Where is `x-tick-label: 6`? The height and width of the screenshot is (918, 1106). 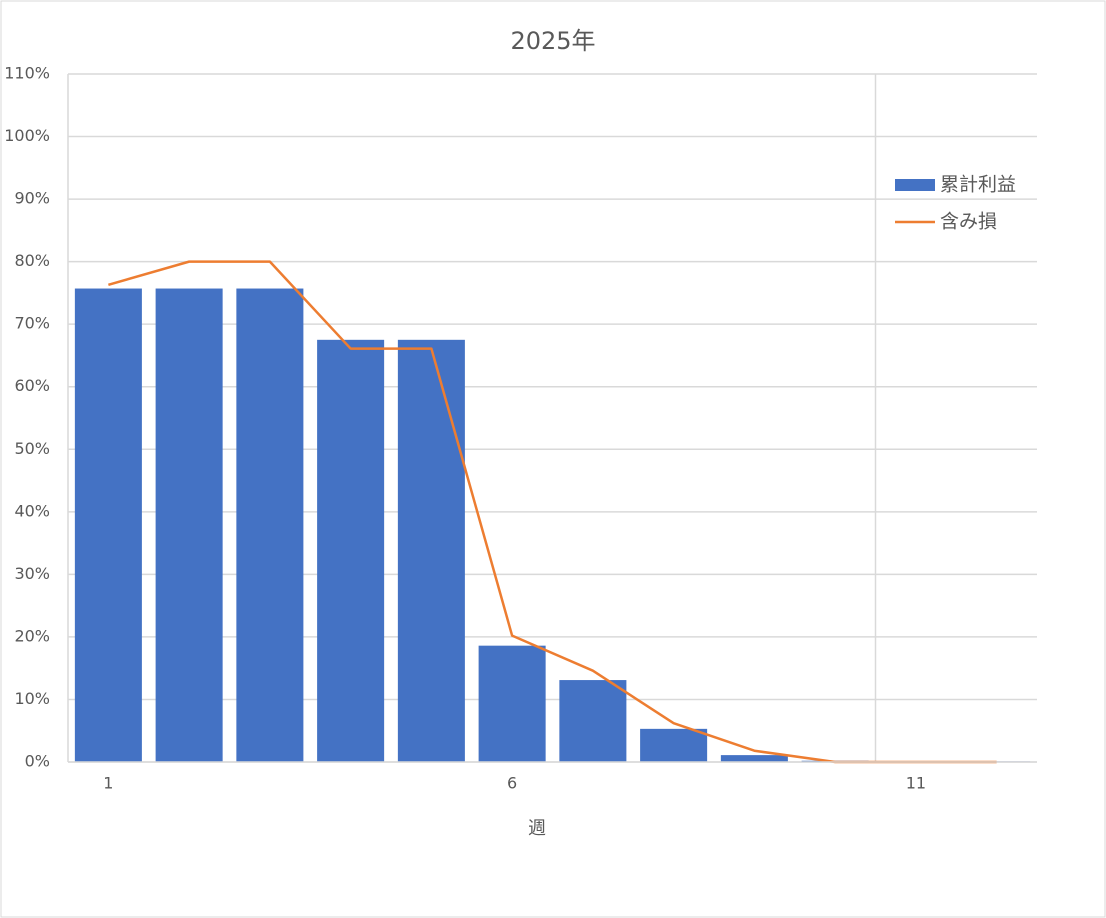 x-tick-label: 6 is located at coordinates (512, 783).